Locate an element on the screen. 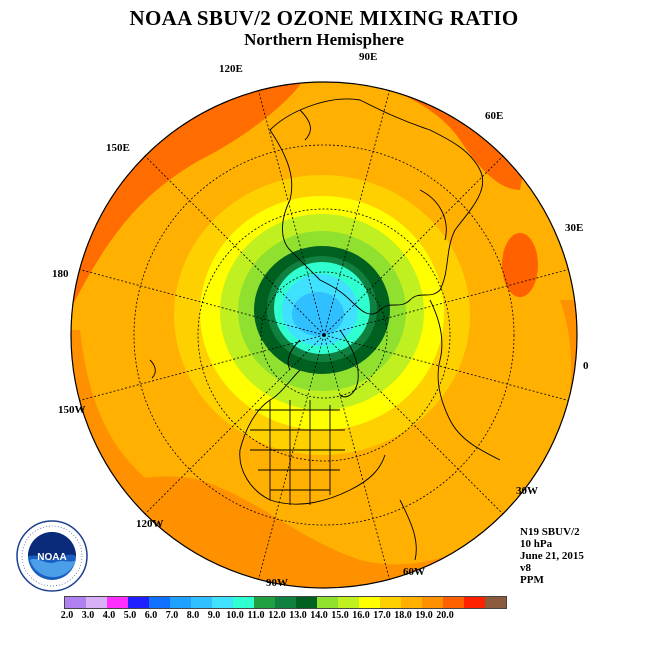 This screenshot has height=648, width=648. lon-label-150w: 150W is located at coordinates (72, 410).